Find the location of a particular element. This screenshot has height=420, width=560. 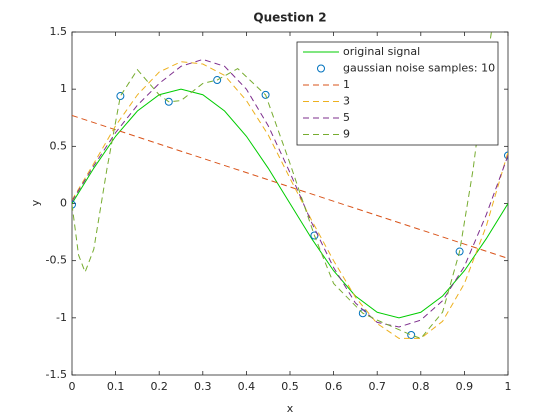

x-tick-label: 0.9 is located at coordinates (465, 386).